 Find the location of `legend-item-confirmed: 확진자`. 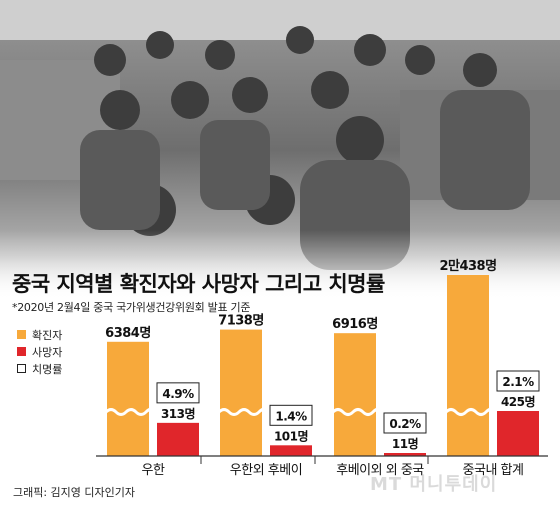

legend-item-confirmed: 확진자 is located at coordinates (39, 334).